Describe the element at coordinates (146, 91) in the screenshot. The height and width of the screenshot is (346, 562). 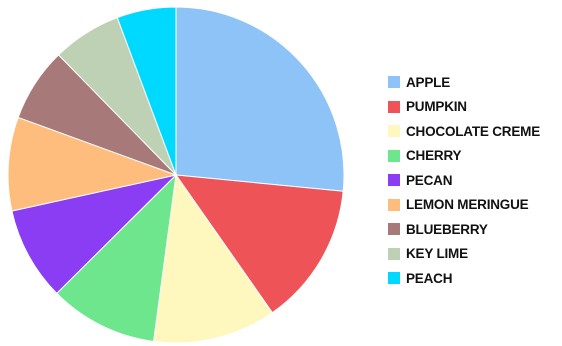
I see `pie-slice-peach` at that location.